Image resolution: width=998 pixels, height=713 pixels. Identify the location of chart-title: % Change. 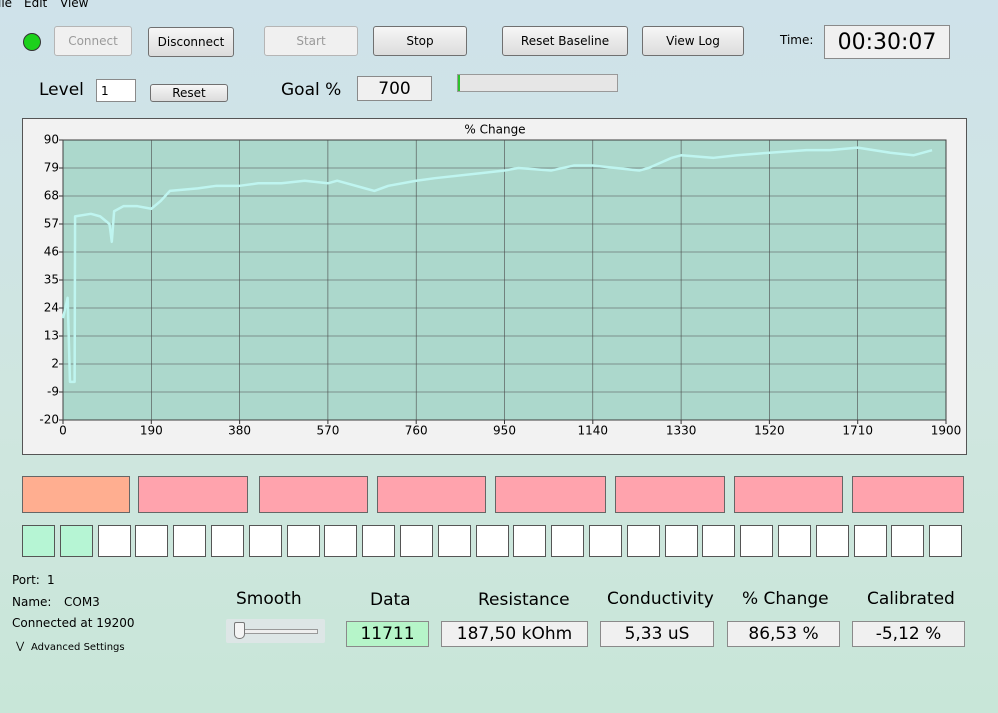
(494, 130).